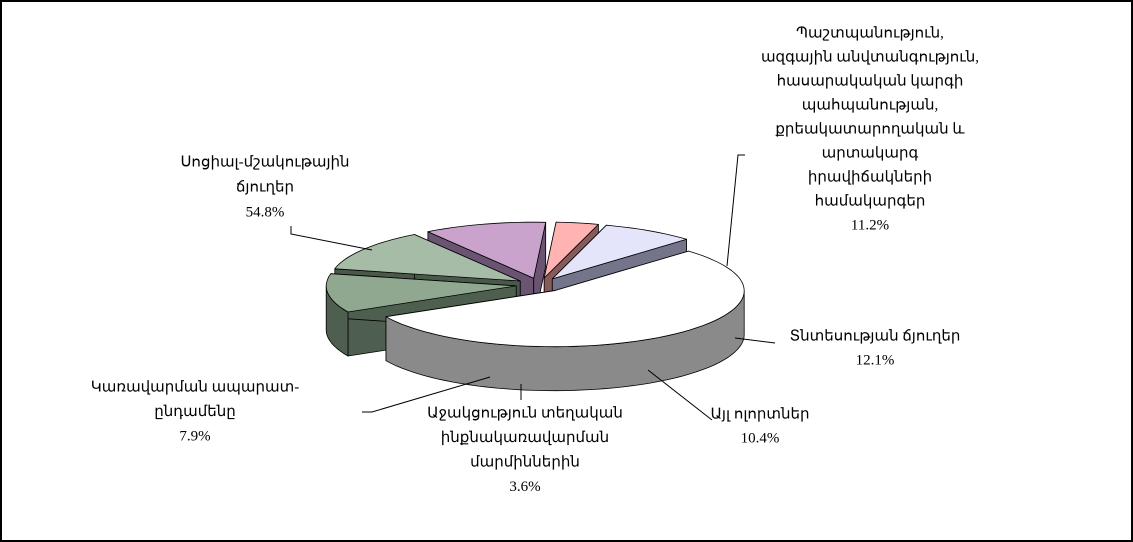 The image size is (1133, 542). Describe the element at coordinates (870, 33) in the screenshot. I see `slice-label: Պաշտպանություն,` at that location.